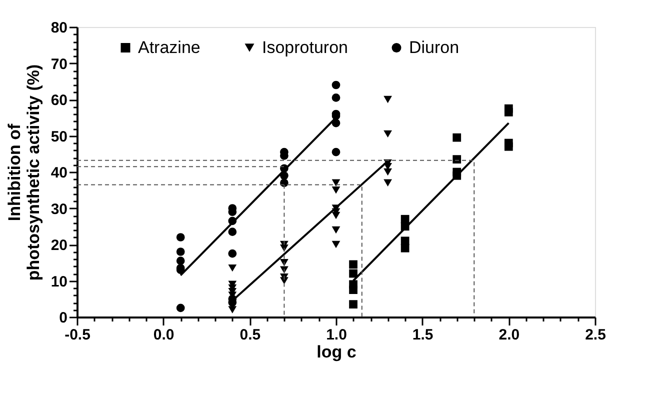  Describe the element at coordinates (59, 209) in the screenshot. I see `y-tick-label: 30` at that location.